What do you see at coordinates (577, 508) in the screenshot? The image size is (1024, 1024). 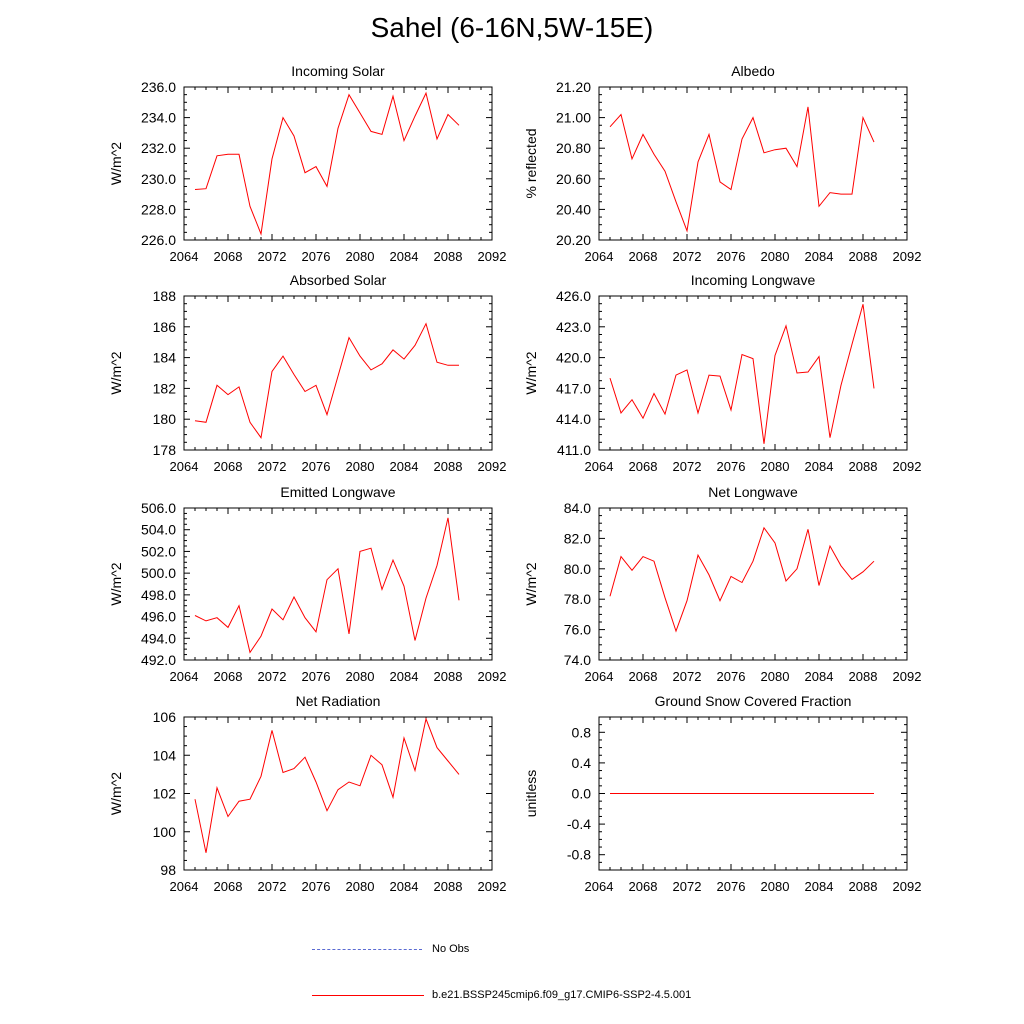 I see `y-tick-label: 84.0` at bounding box center [577, 508].